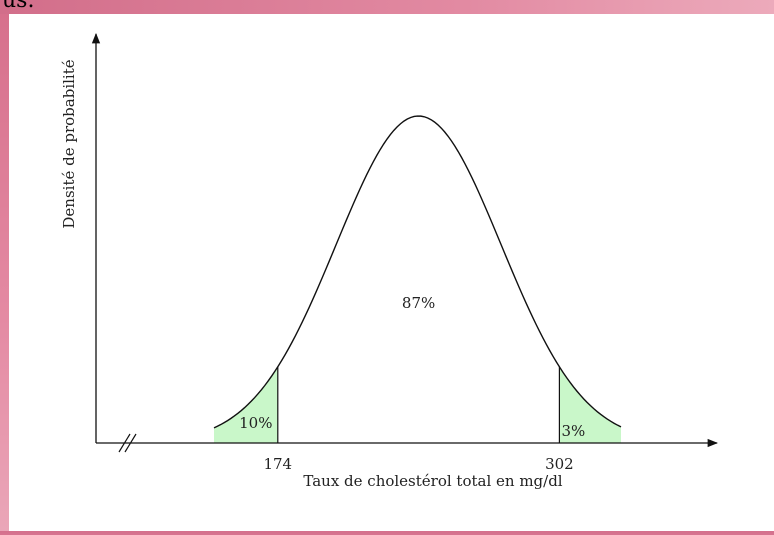 Image resolution: width=774 pixels, height=535 pixels. Describe the element at coordinates (574, 431) in the screenshot. I see `region-label-right: 3%` at that location.